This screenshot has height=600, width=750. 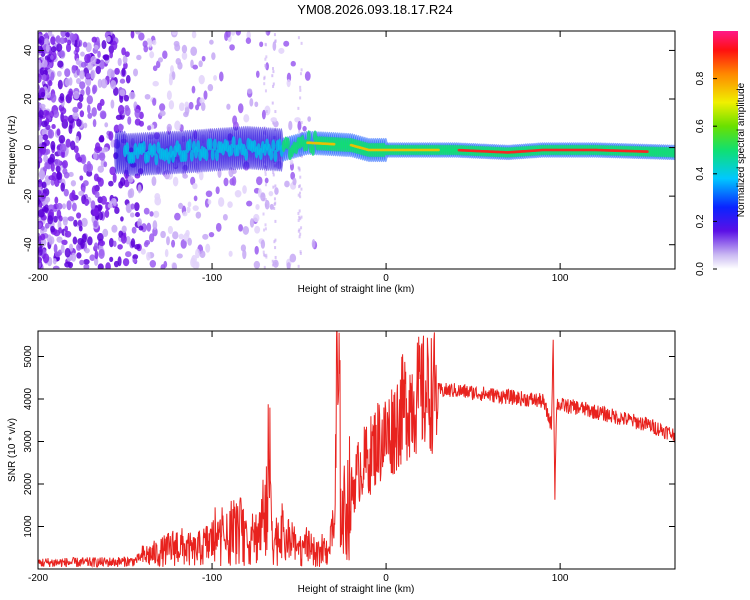 I want to click on colorbar-label: Normalized spectral amplitude, so click(x=741, y=149).